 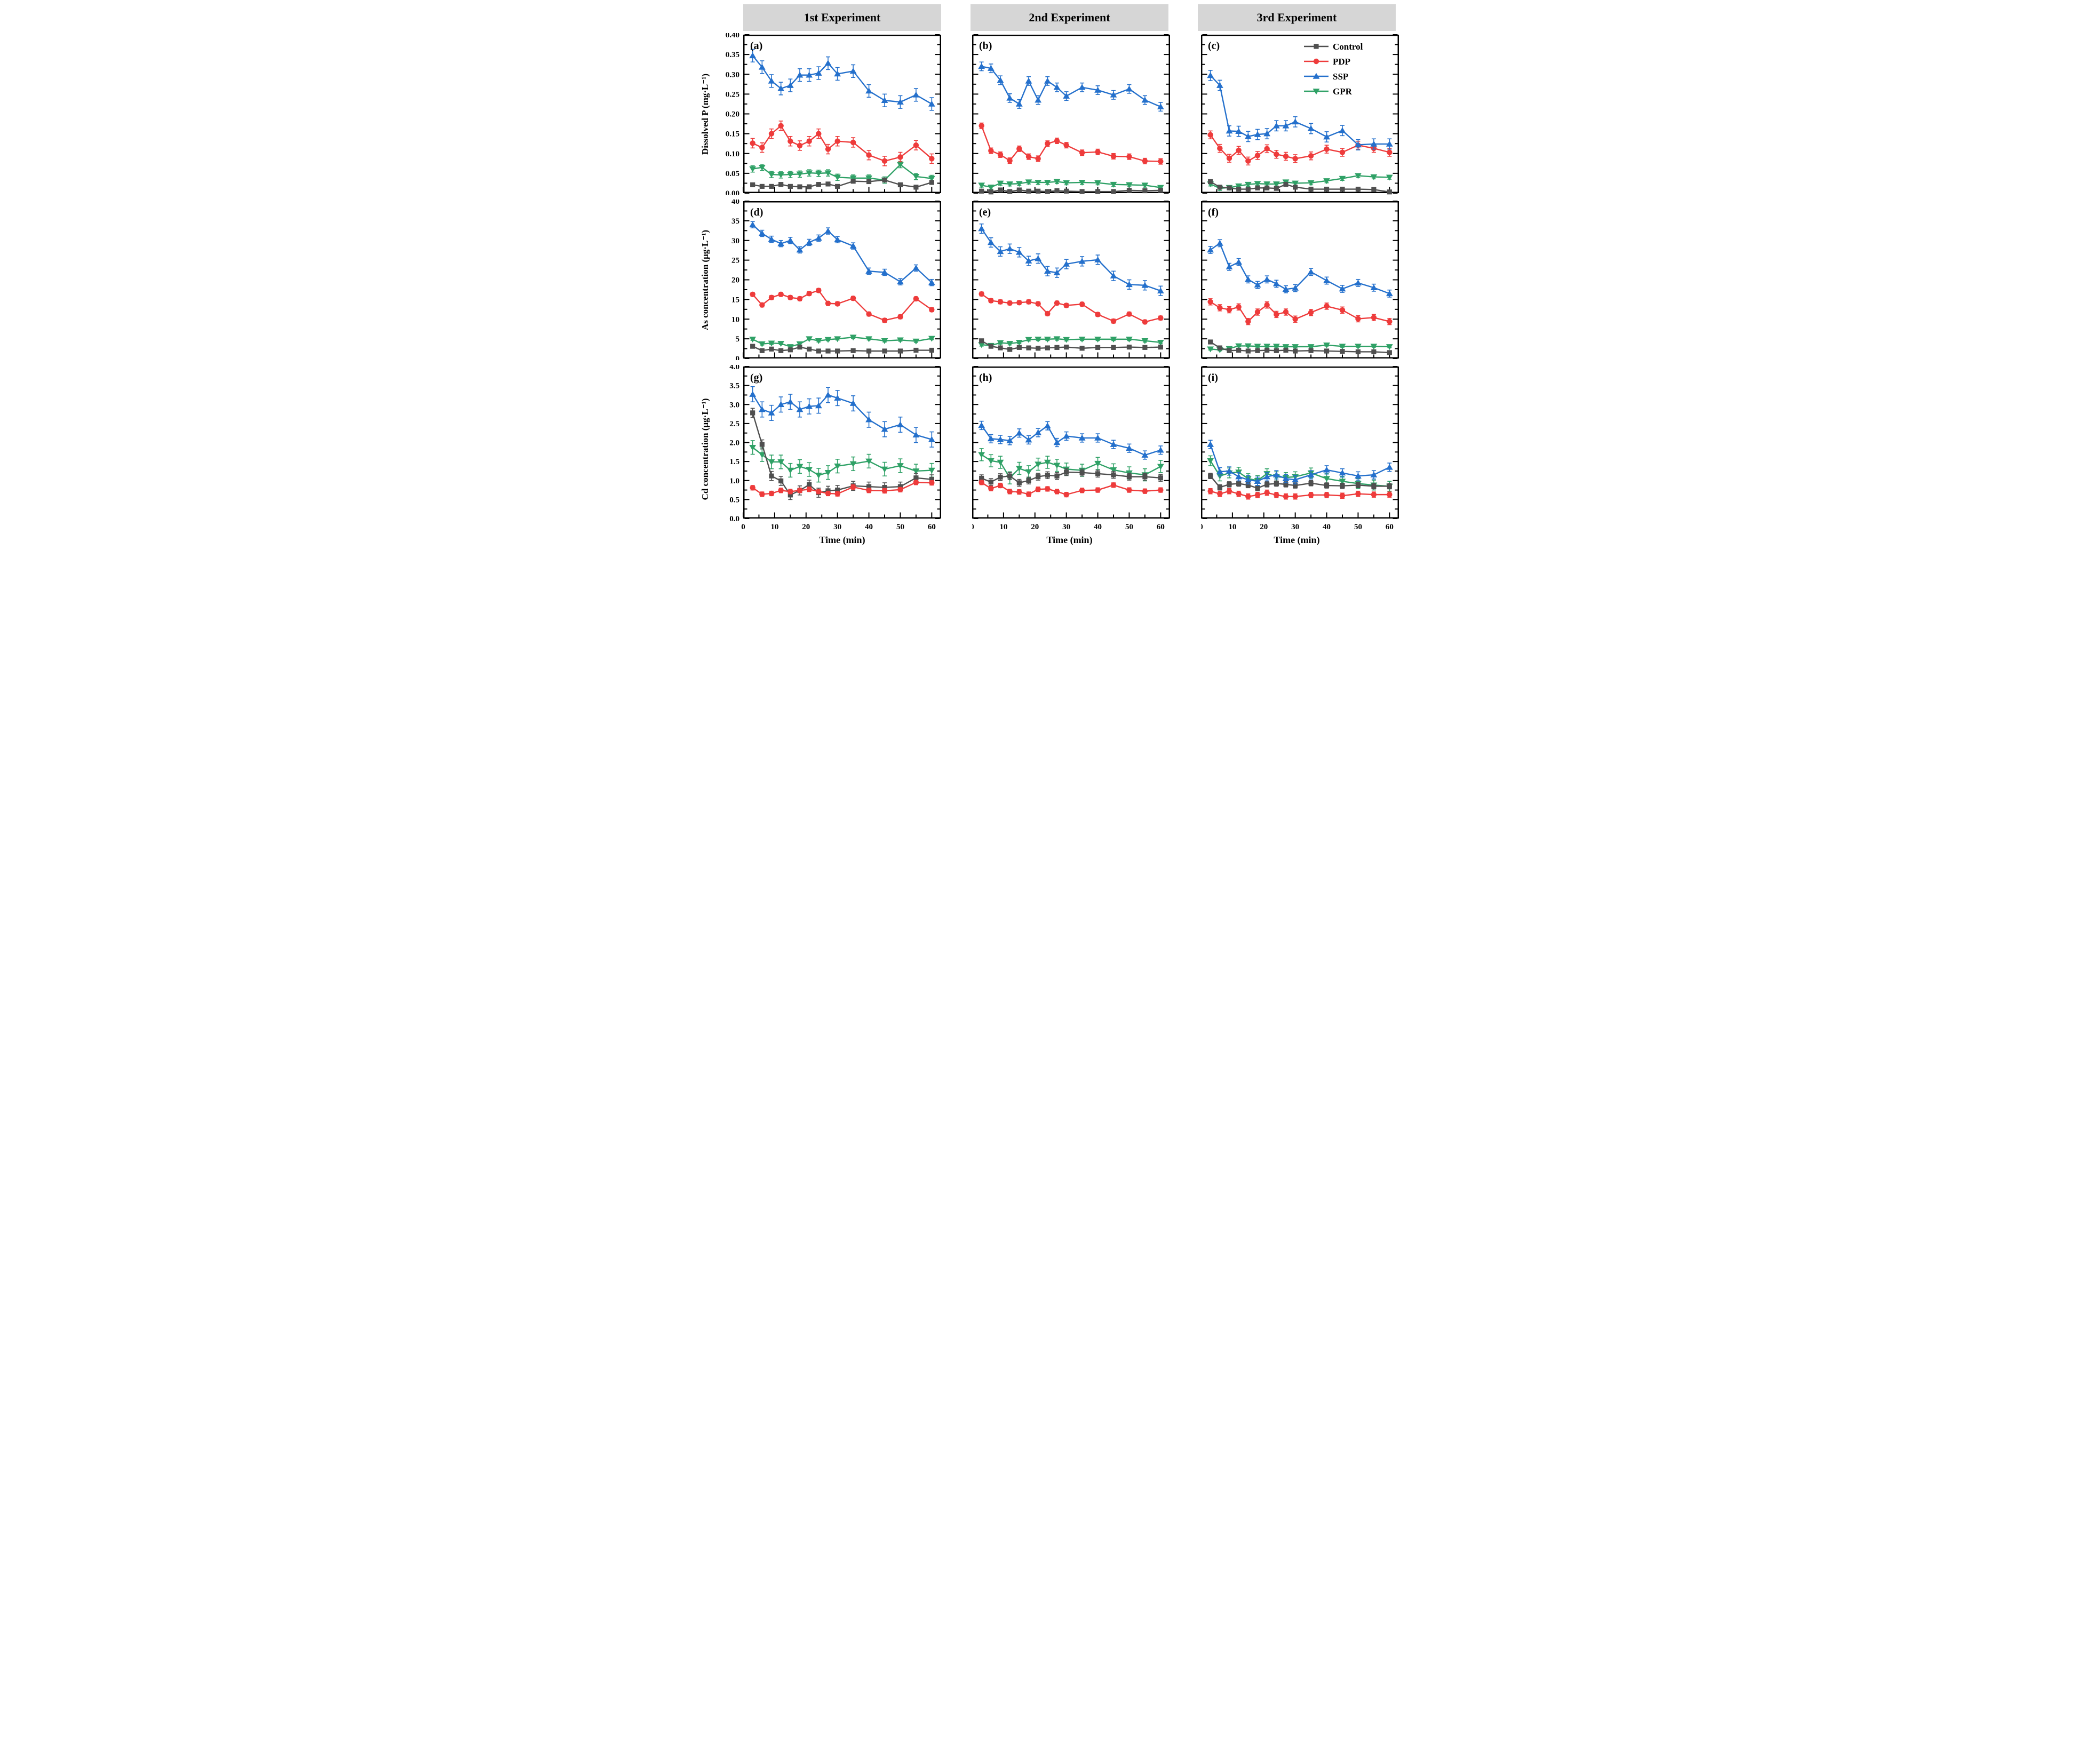 What do you see at coordinates (1003, 527) in the screenshot?
I see `tick-label: 10` at bounding box center [1003, 527].